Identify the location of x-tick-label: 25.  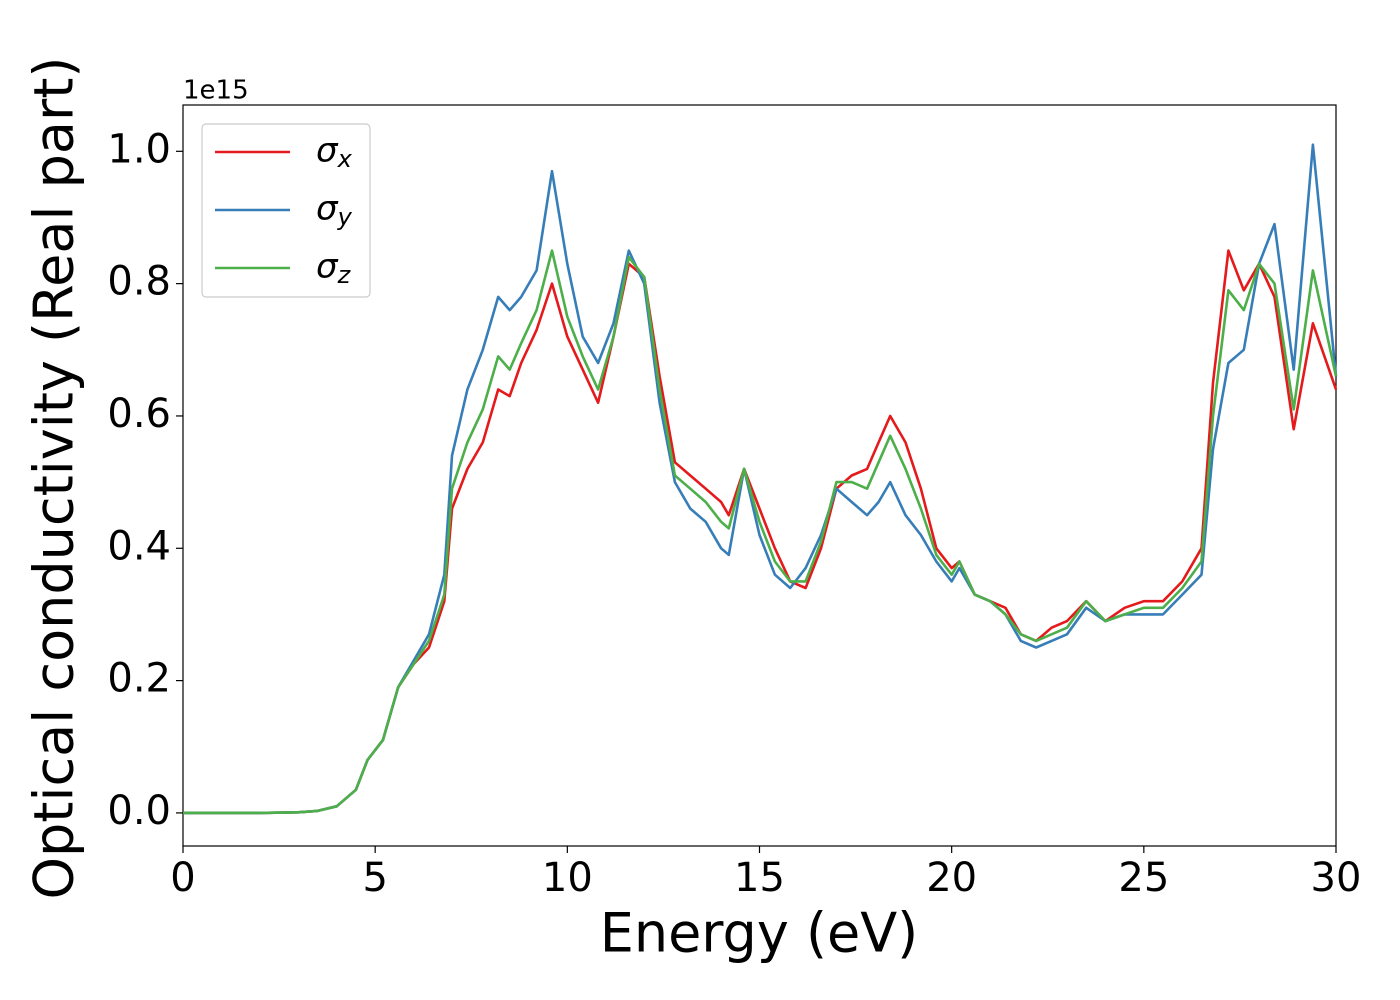
(1143, 878).